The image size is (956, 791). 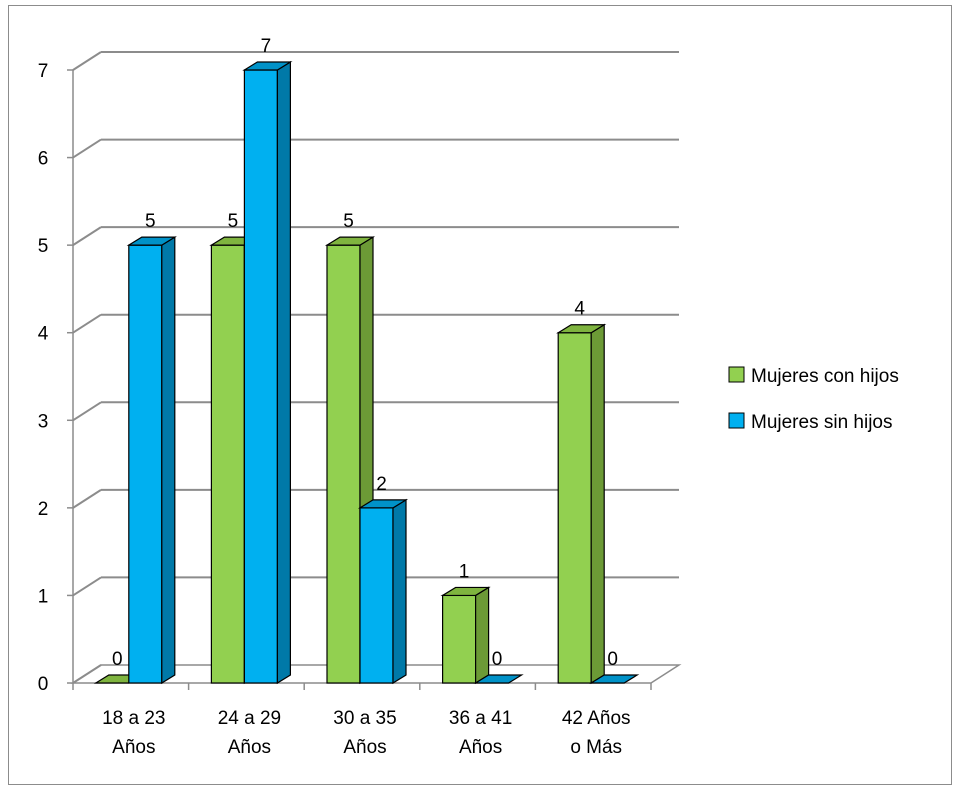 I want to click on data-label: 4, so click(x=579, y=309).